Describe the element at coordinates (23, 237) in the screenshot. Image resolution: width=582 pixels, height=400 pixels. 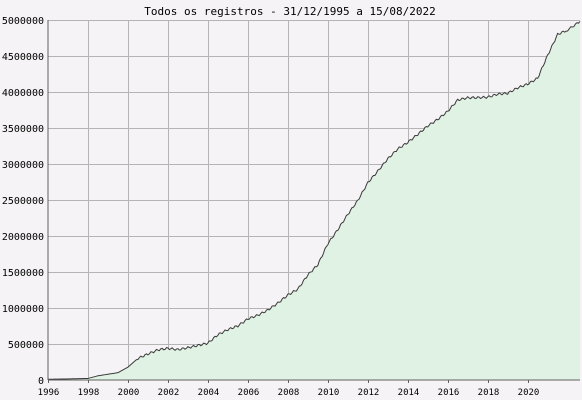
I see `y-tick-label: 2000000` at that location.